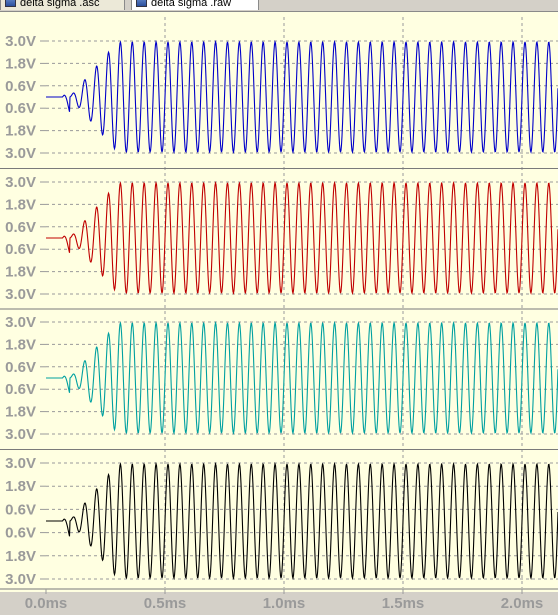 The image size is (558, 615). What do you see at coordinates (522, 603) in the screenshot?
I see `x-tick-label: 2.0ms` at bounding box center [522, 603].